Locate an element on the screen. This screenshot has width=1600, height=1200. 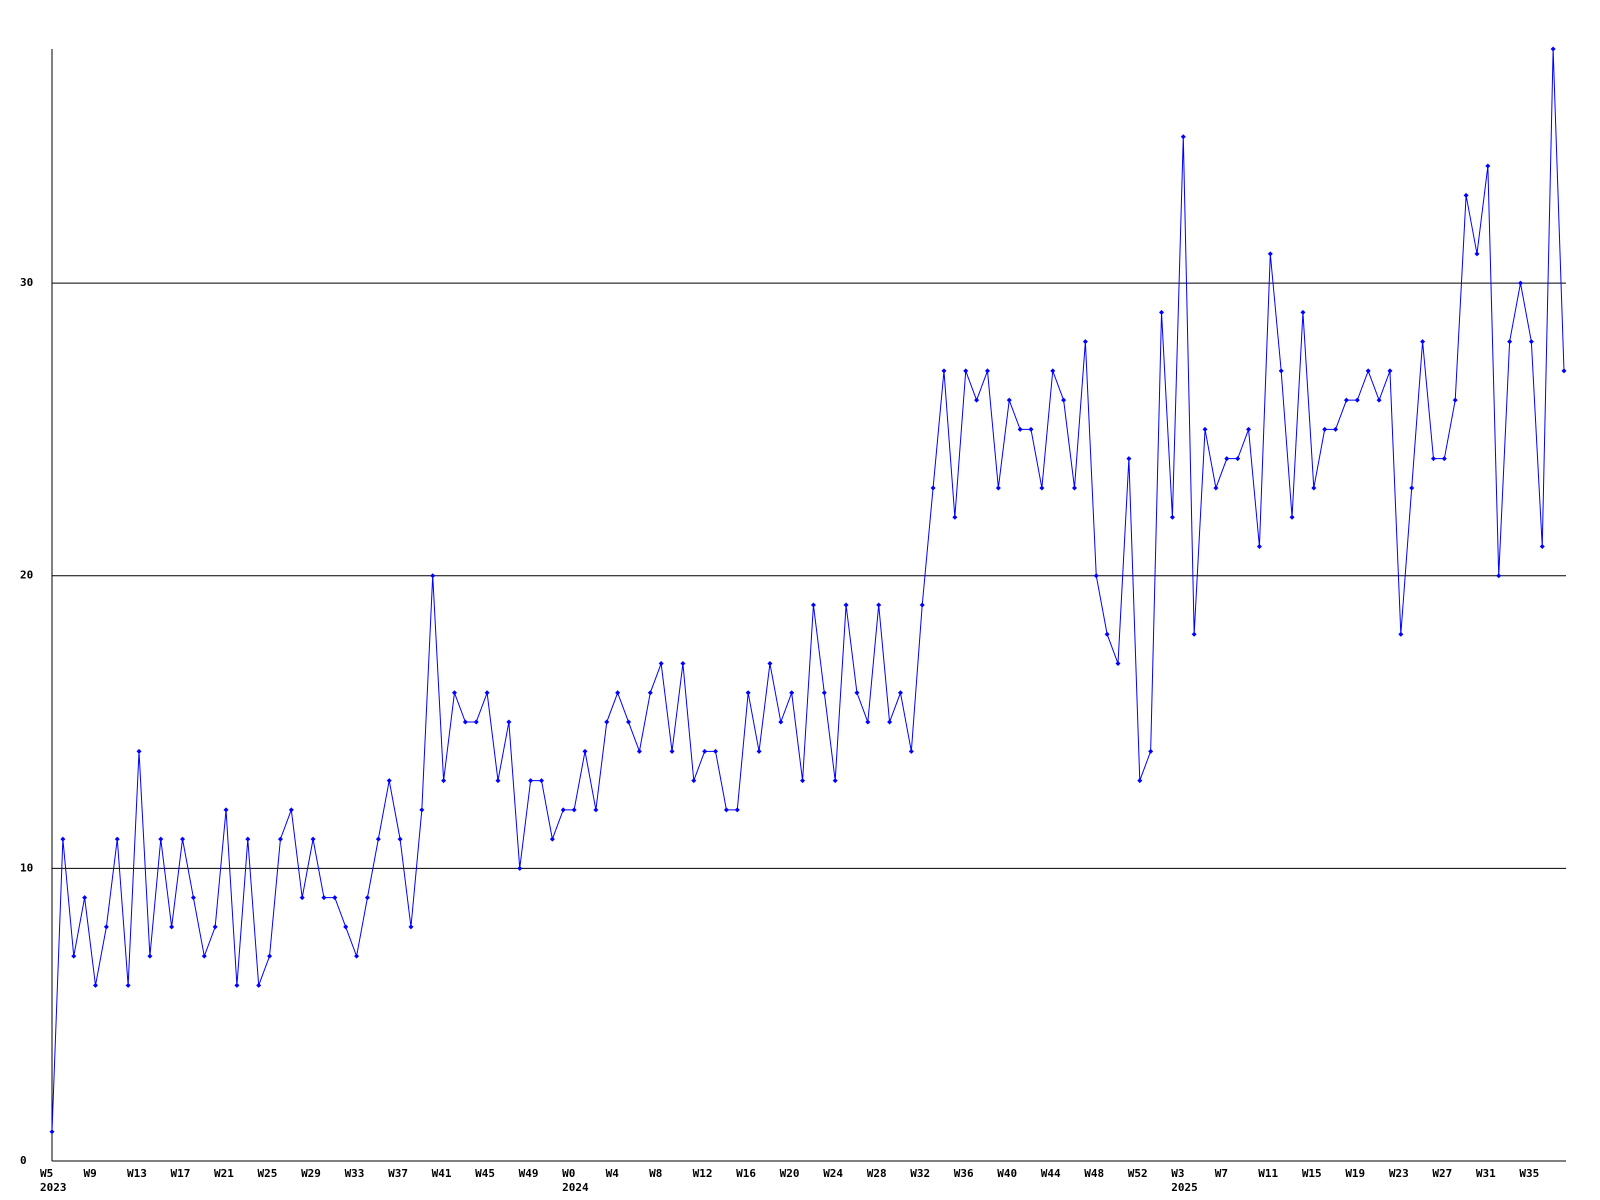
y-tick-label: 0 is located at coordinates (23, 1160).